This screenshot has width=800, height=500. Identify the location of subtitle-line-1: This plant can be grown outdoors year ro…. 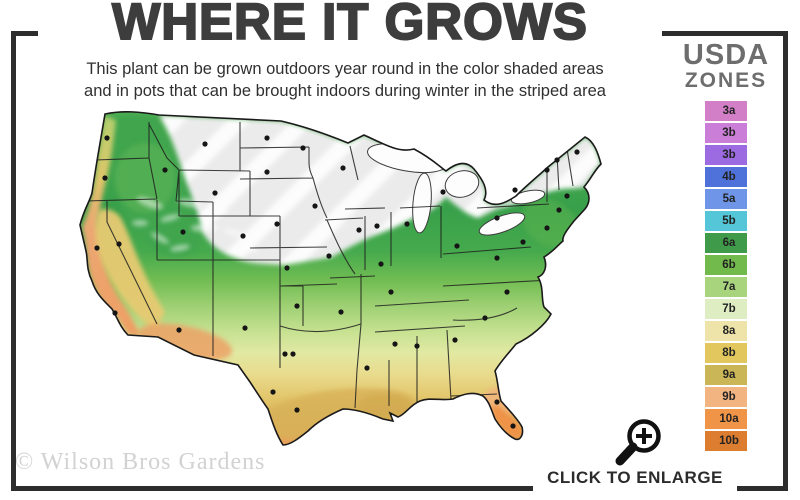
(345, 69).